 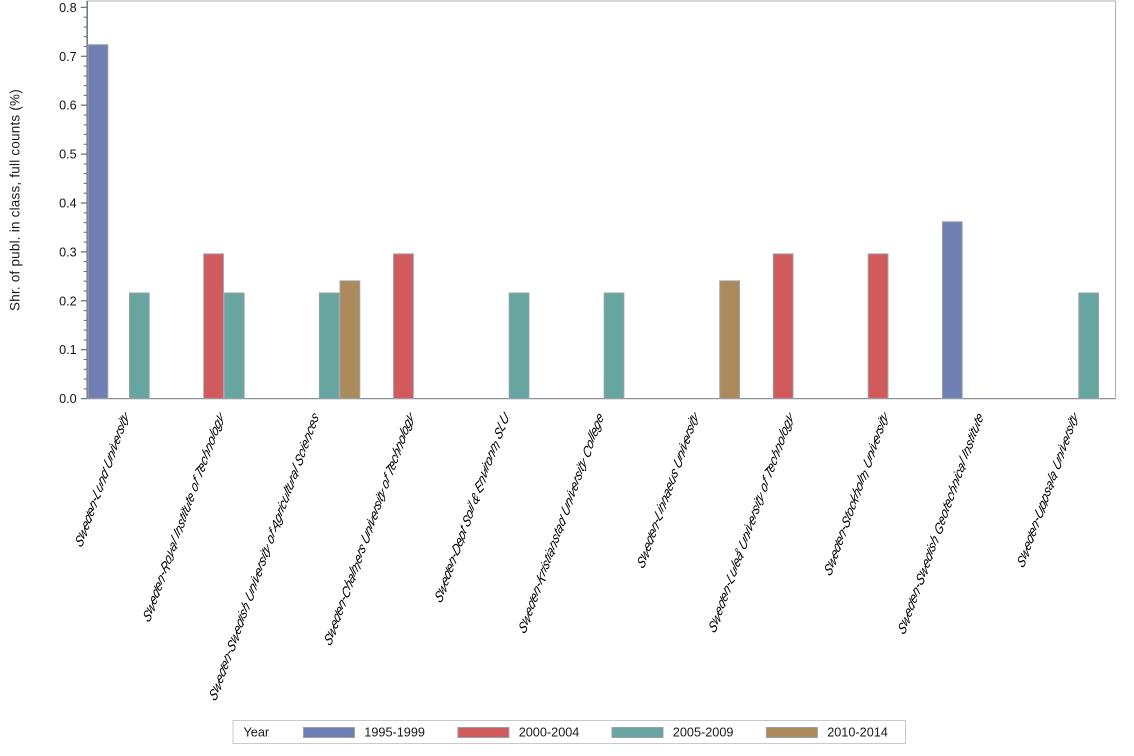 What do you see at coordinates (68, 57) in the screenshot?
I see `svg-text: 0.7` at bounding box center [68, 57].